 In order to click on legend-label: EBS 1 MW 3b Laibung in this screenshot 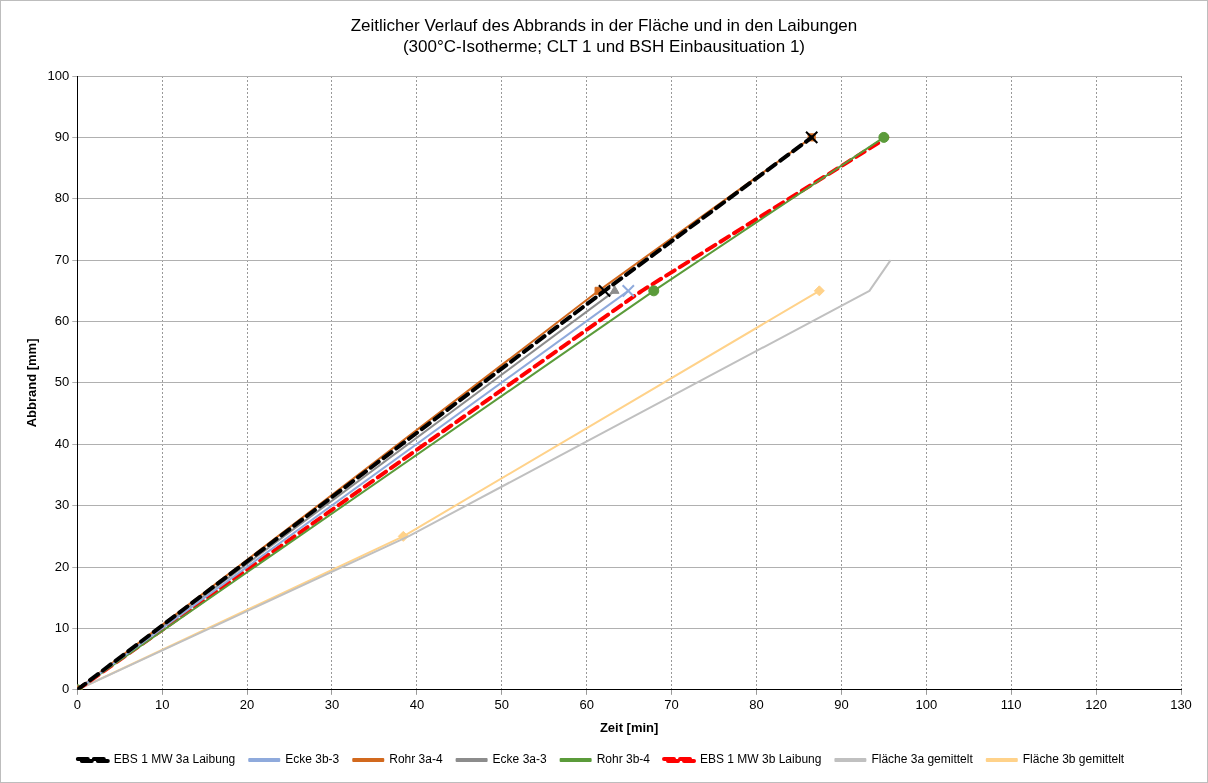, I will do `click(761, 759)`.